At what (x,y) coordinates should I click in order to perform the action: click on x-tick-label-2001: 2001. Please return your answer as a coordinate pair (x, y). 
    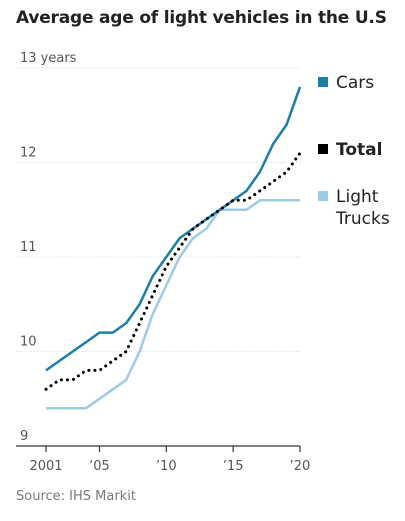
    Looking at the image, I should click on (45, 466).